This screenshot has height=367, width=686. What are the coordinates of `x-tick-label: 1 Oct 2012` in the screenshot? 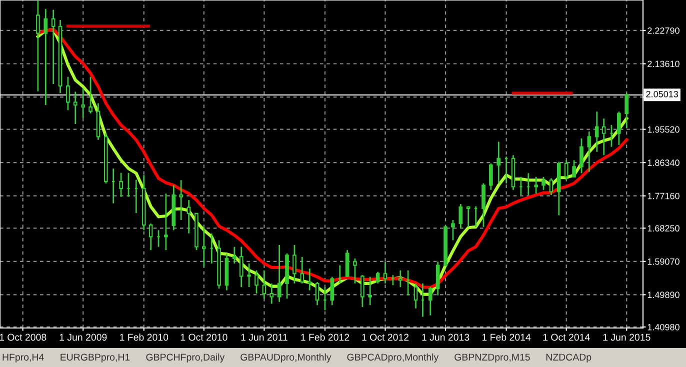 It's located at (385, 337).